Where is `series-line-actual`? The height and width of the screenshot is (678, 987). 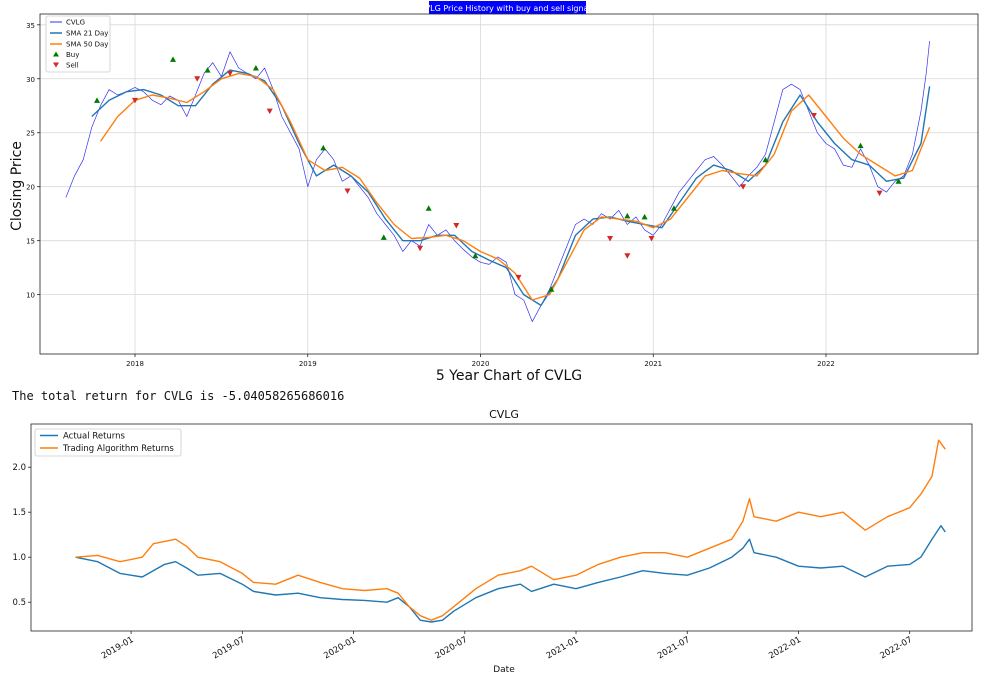
series-line-actual is located at coordinates (510, 574).